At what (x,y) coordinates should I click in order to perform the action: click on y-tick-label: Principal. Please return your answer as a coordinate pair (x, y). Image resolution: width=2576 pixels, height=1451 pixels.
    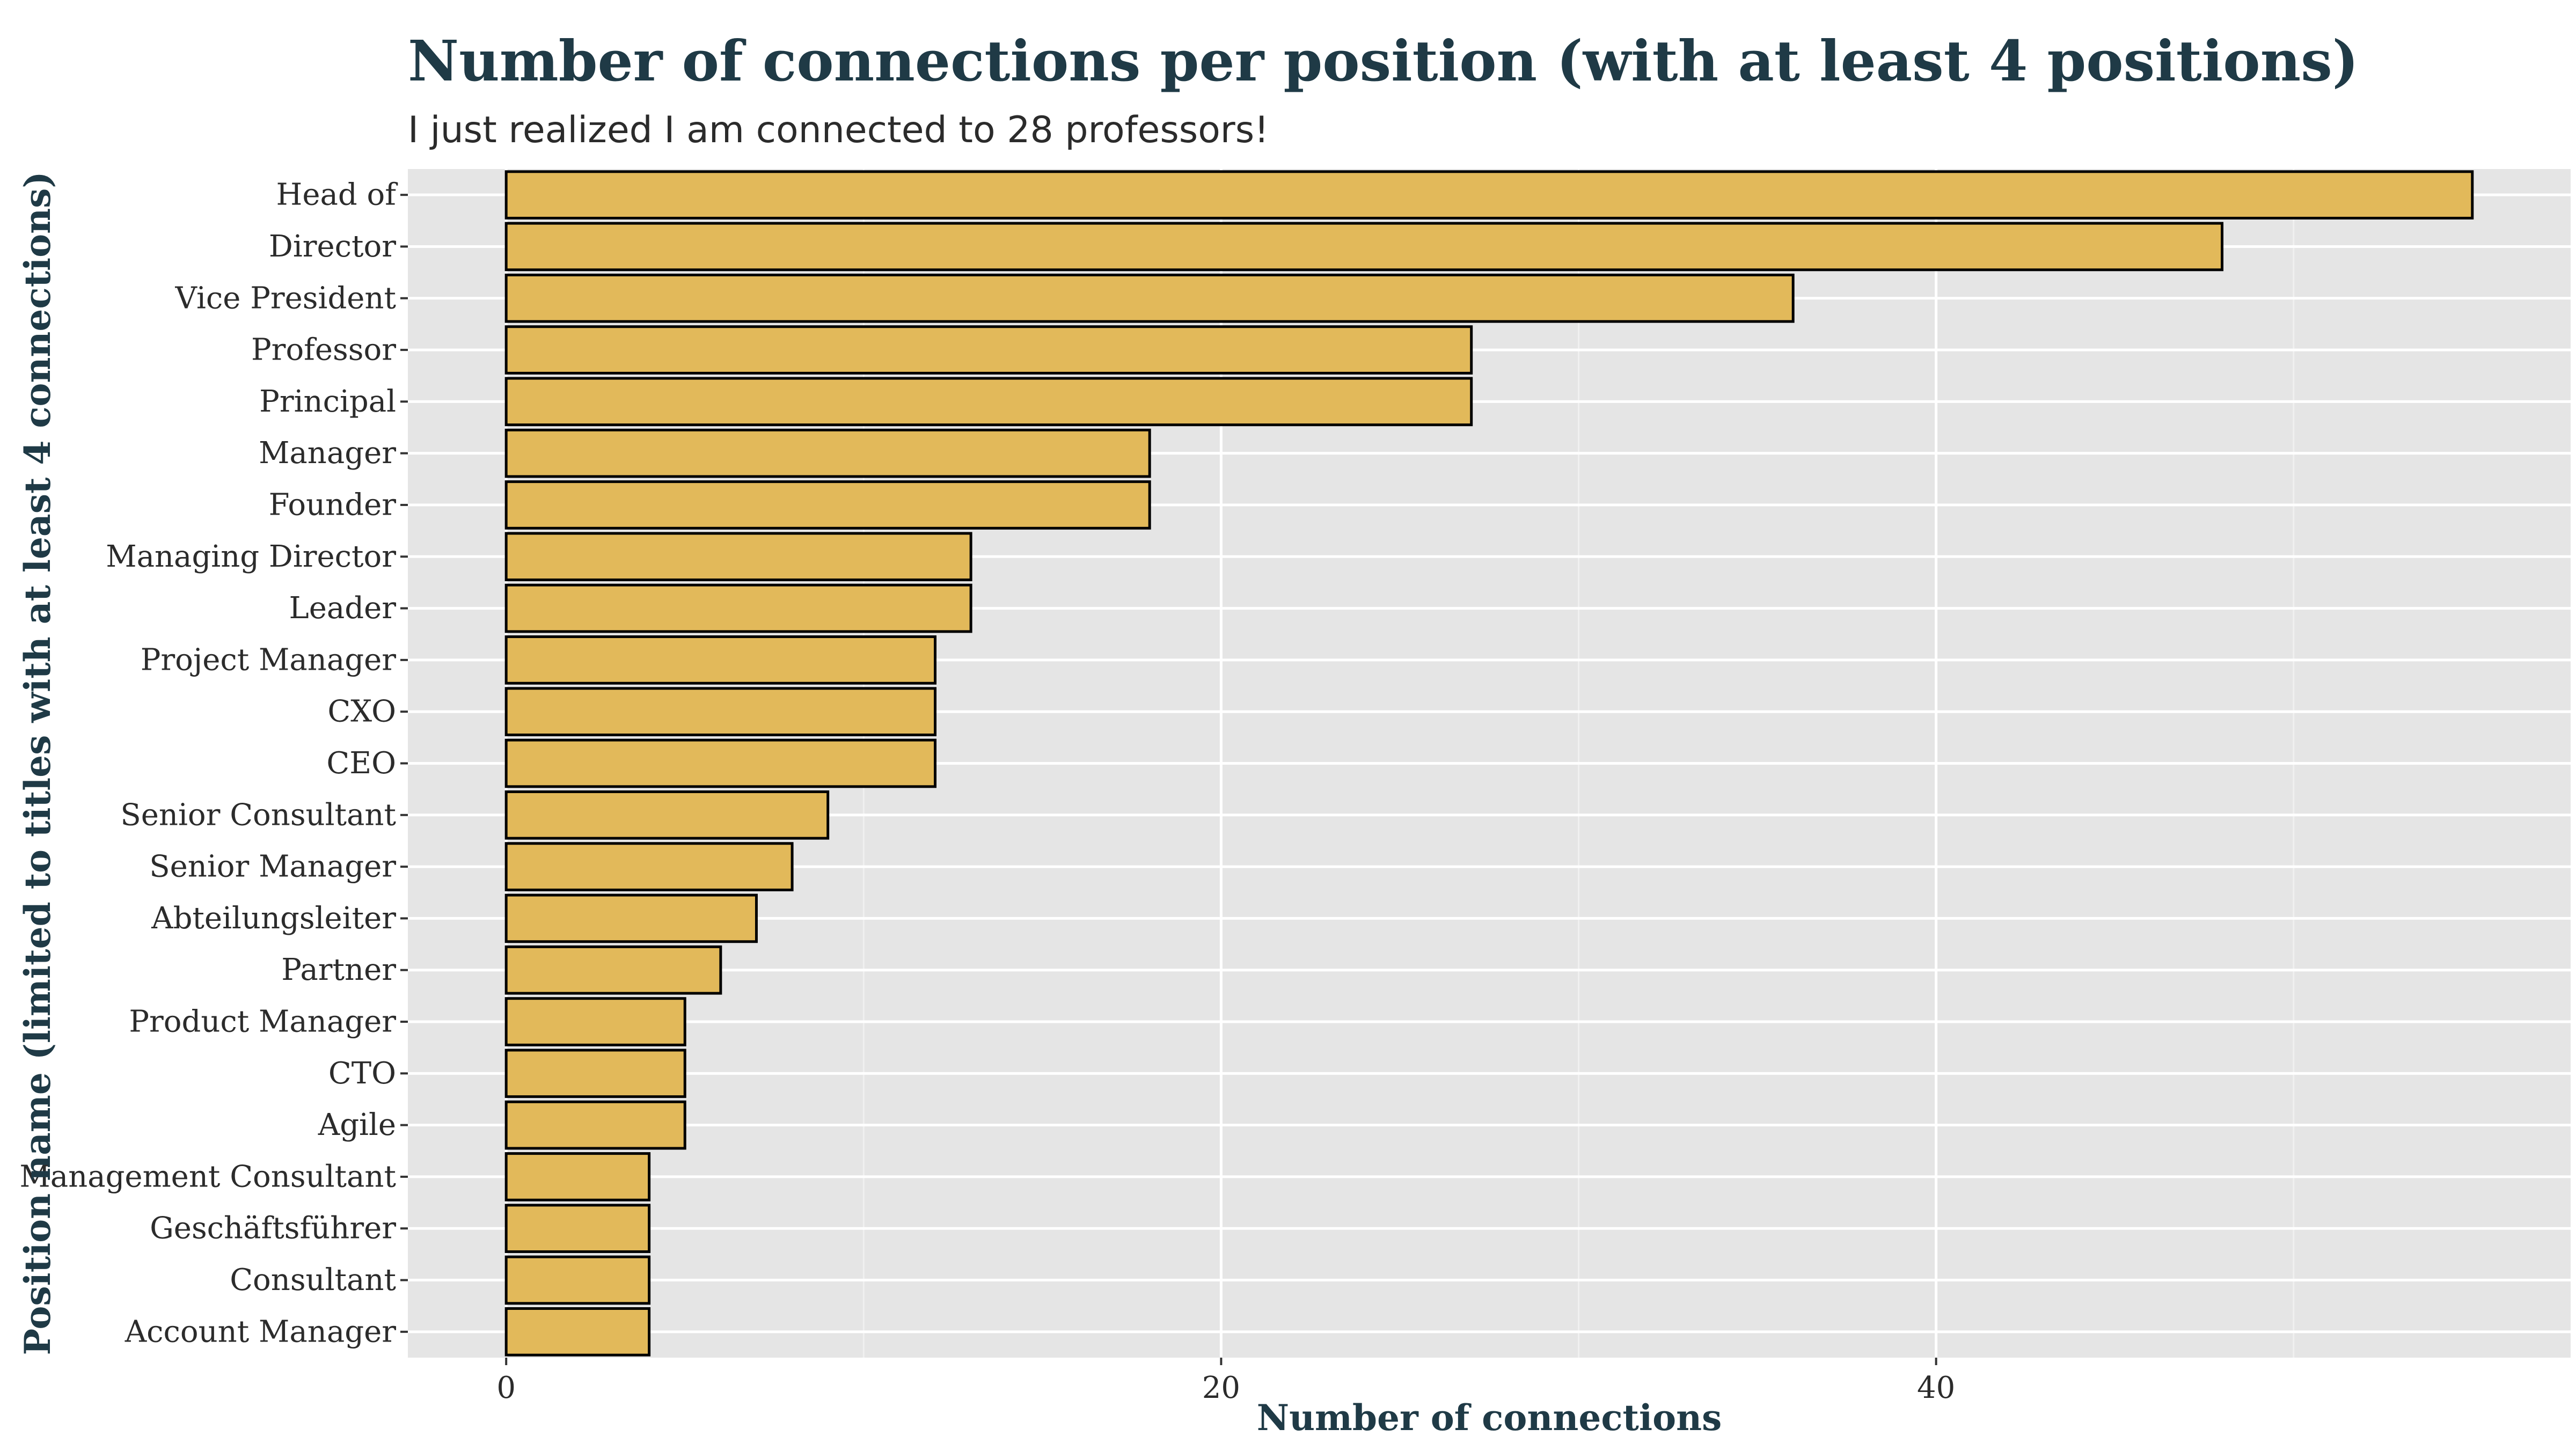
    Looking at the image, I should click on (327, 401).